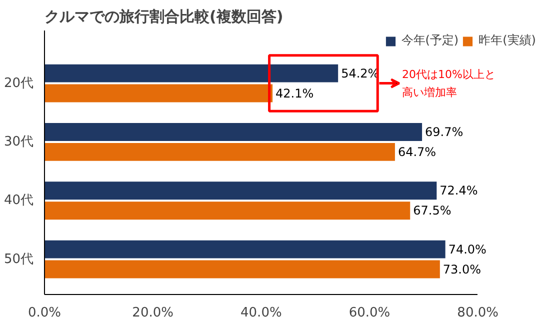  Describe the element at coordinates (467, 249) in the screenshot. I see `data-label: 74.0%` at that location.